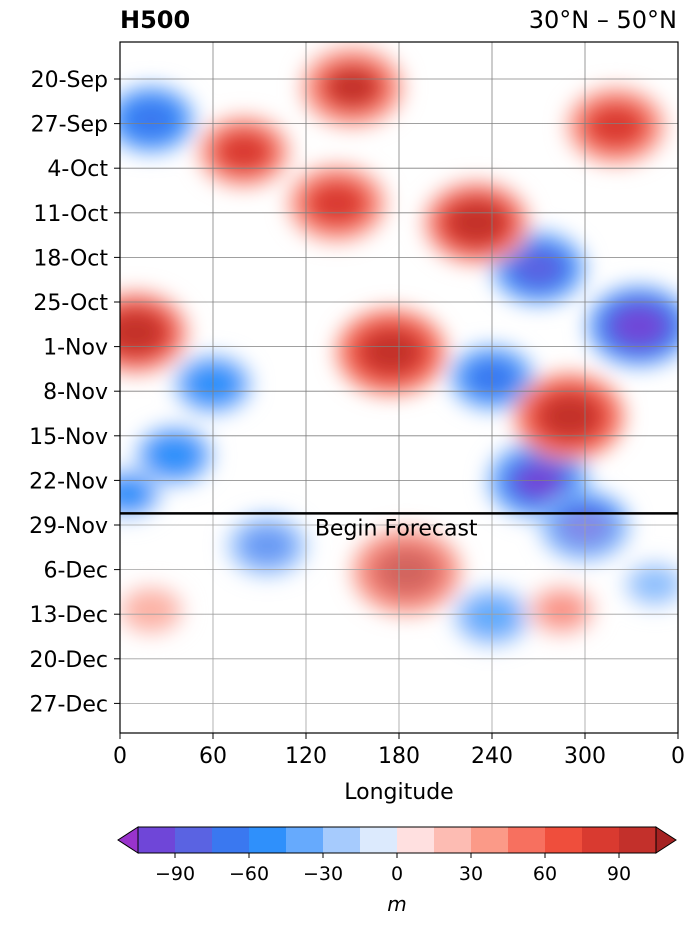 The image size is (697, 929). Describe the element at coordinates (397, 874) in the screenshot. I see `colorbar-tick-label: 0` at that location.